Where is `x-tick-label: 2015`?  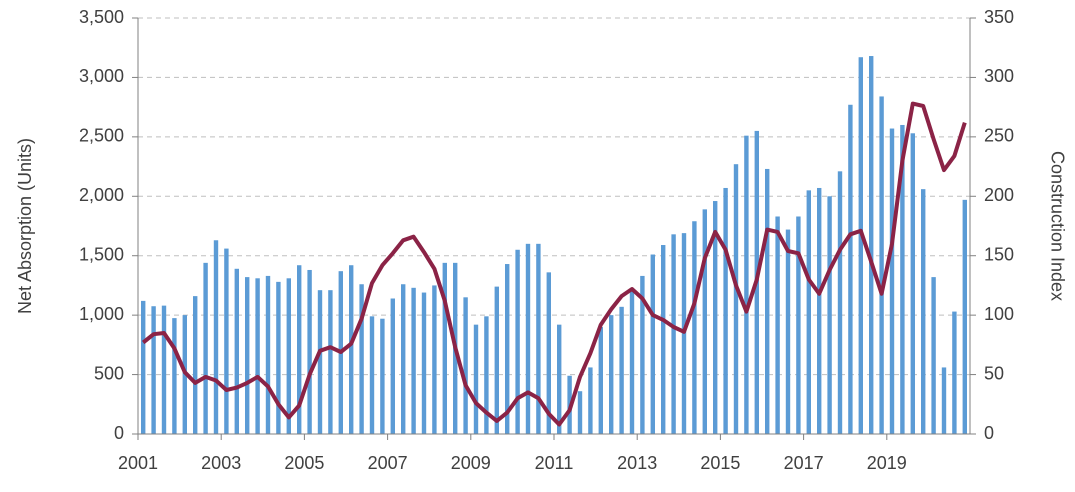 x-tick-label: 2015 is located at coordinates (720, 463).